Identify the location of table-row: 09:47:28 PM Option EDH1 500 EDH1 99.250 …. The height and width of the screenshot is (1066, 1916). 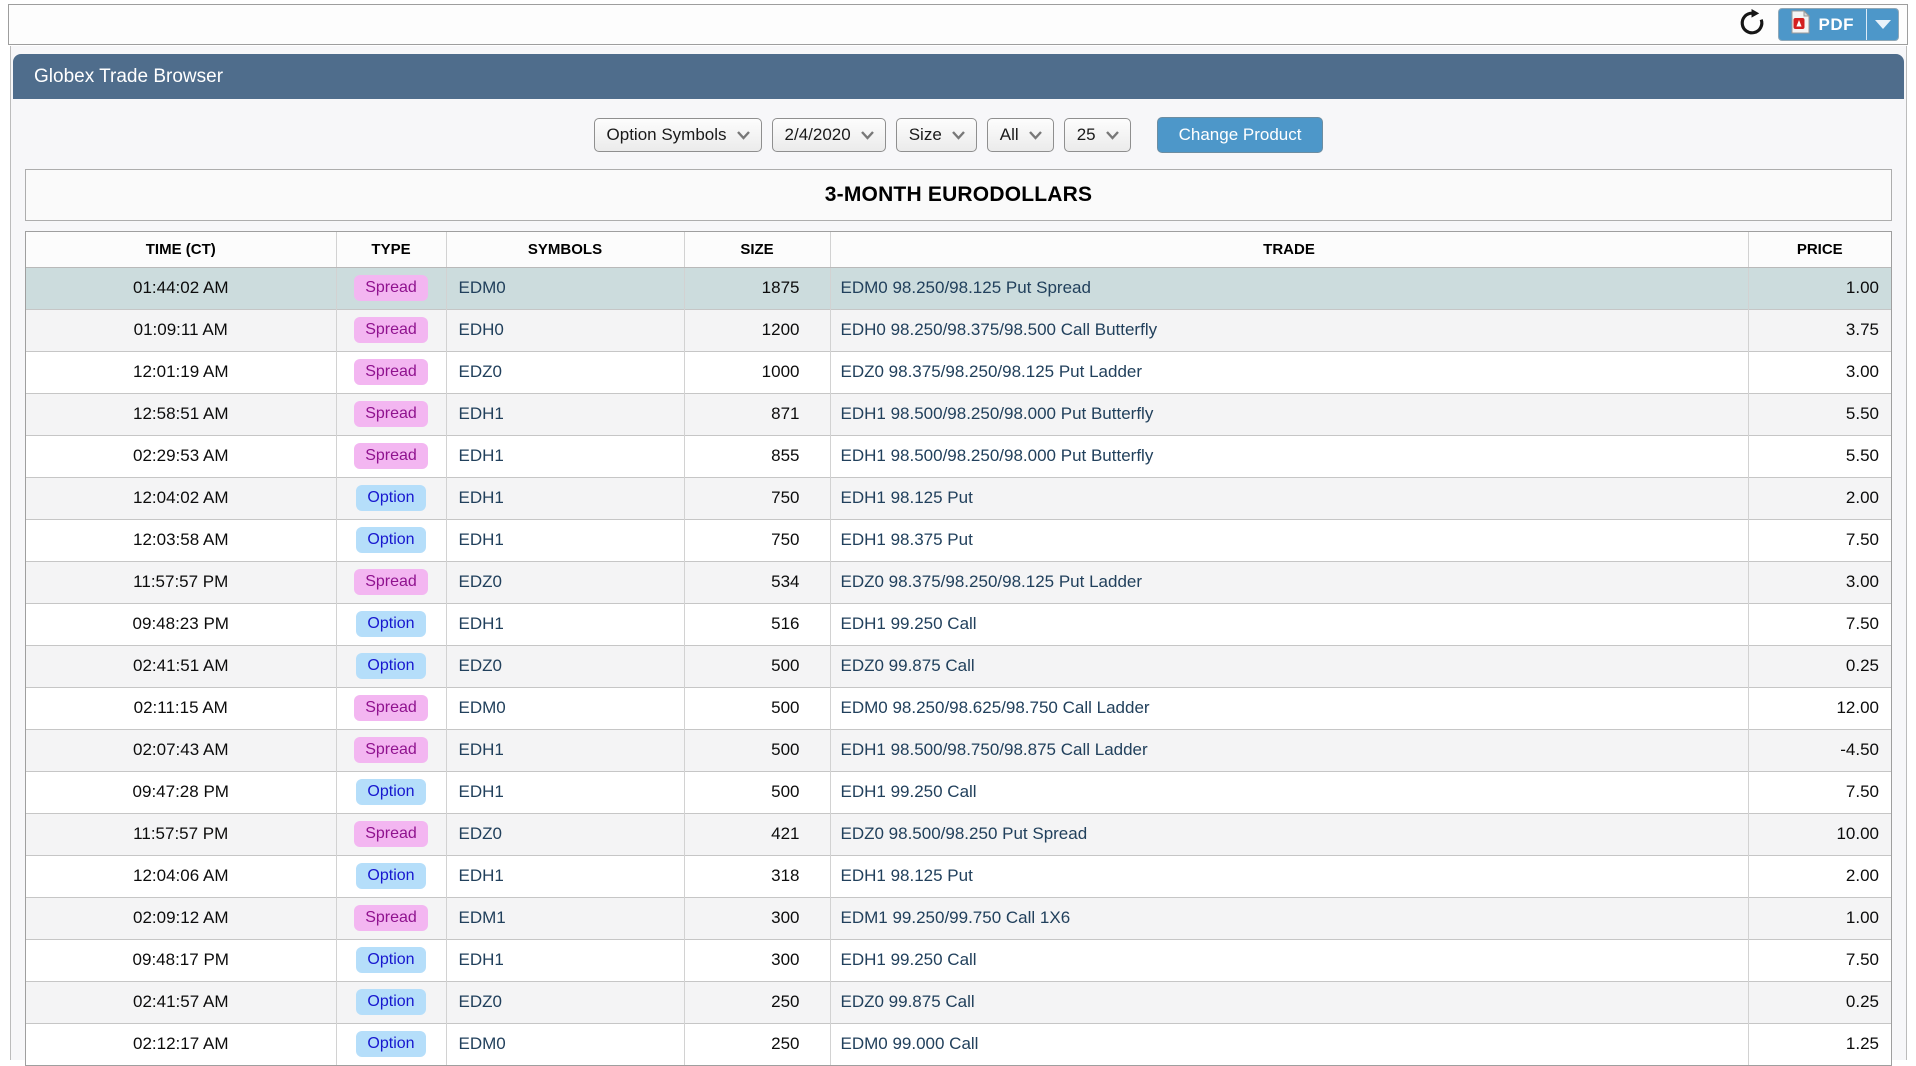
(958, 791).